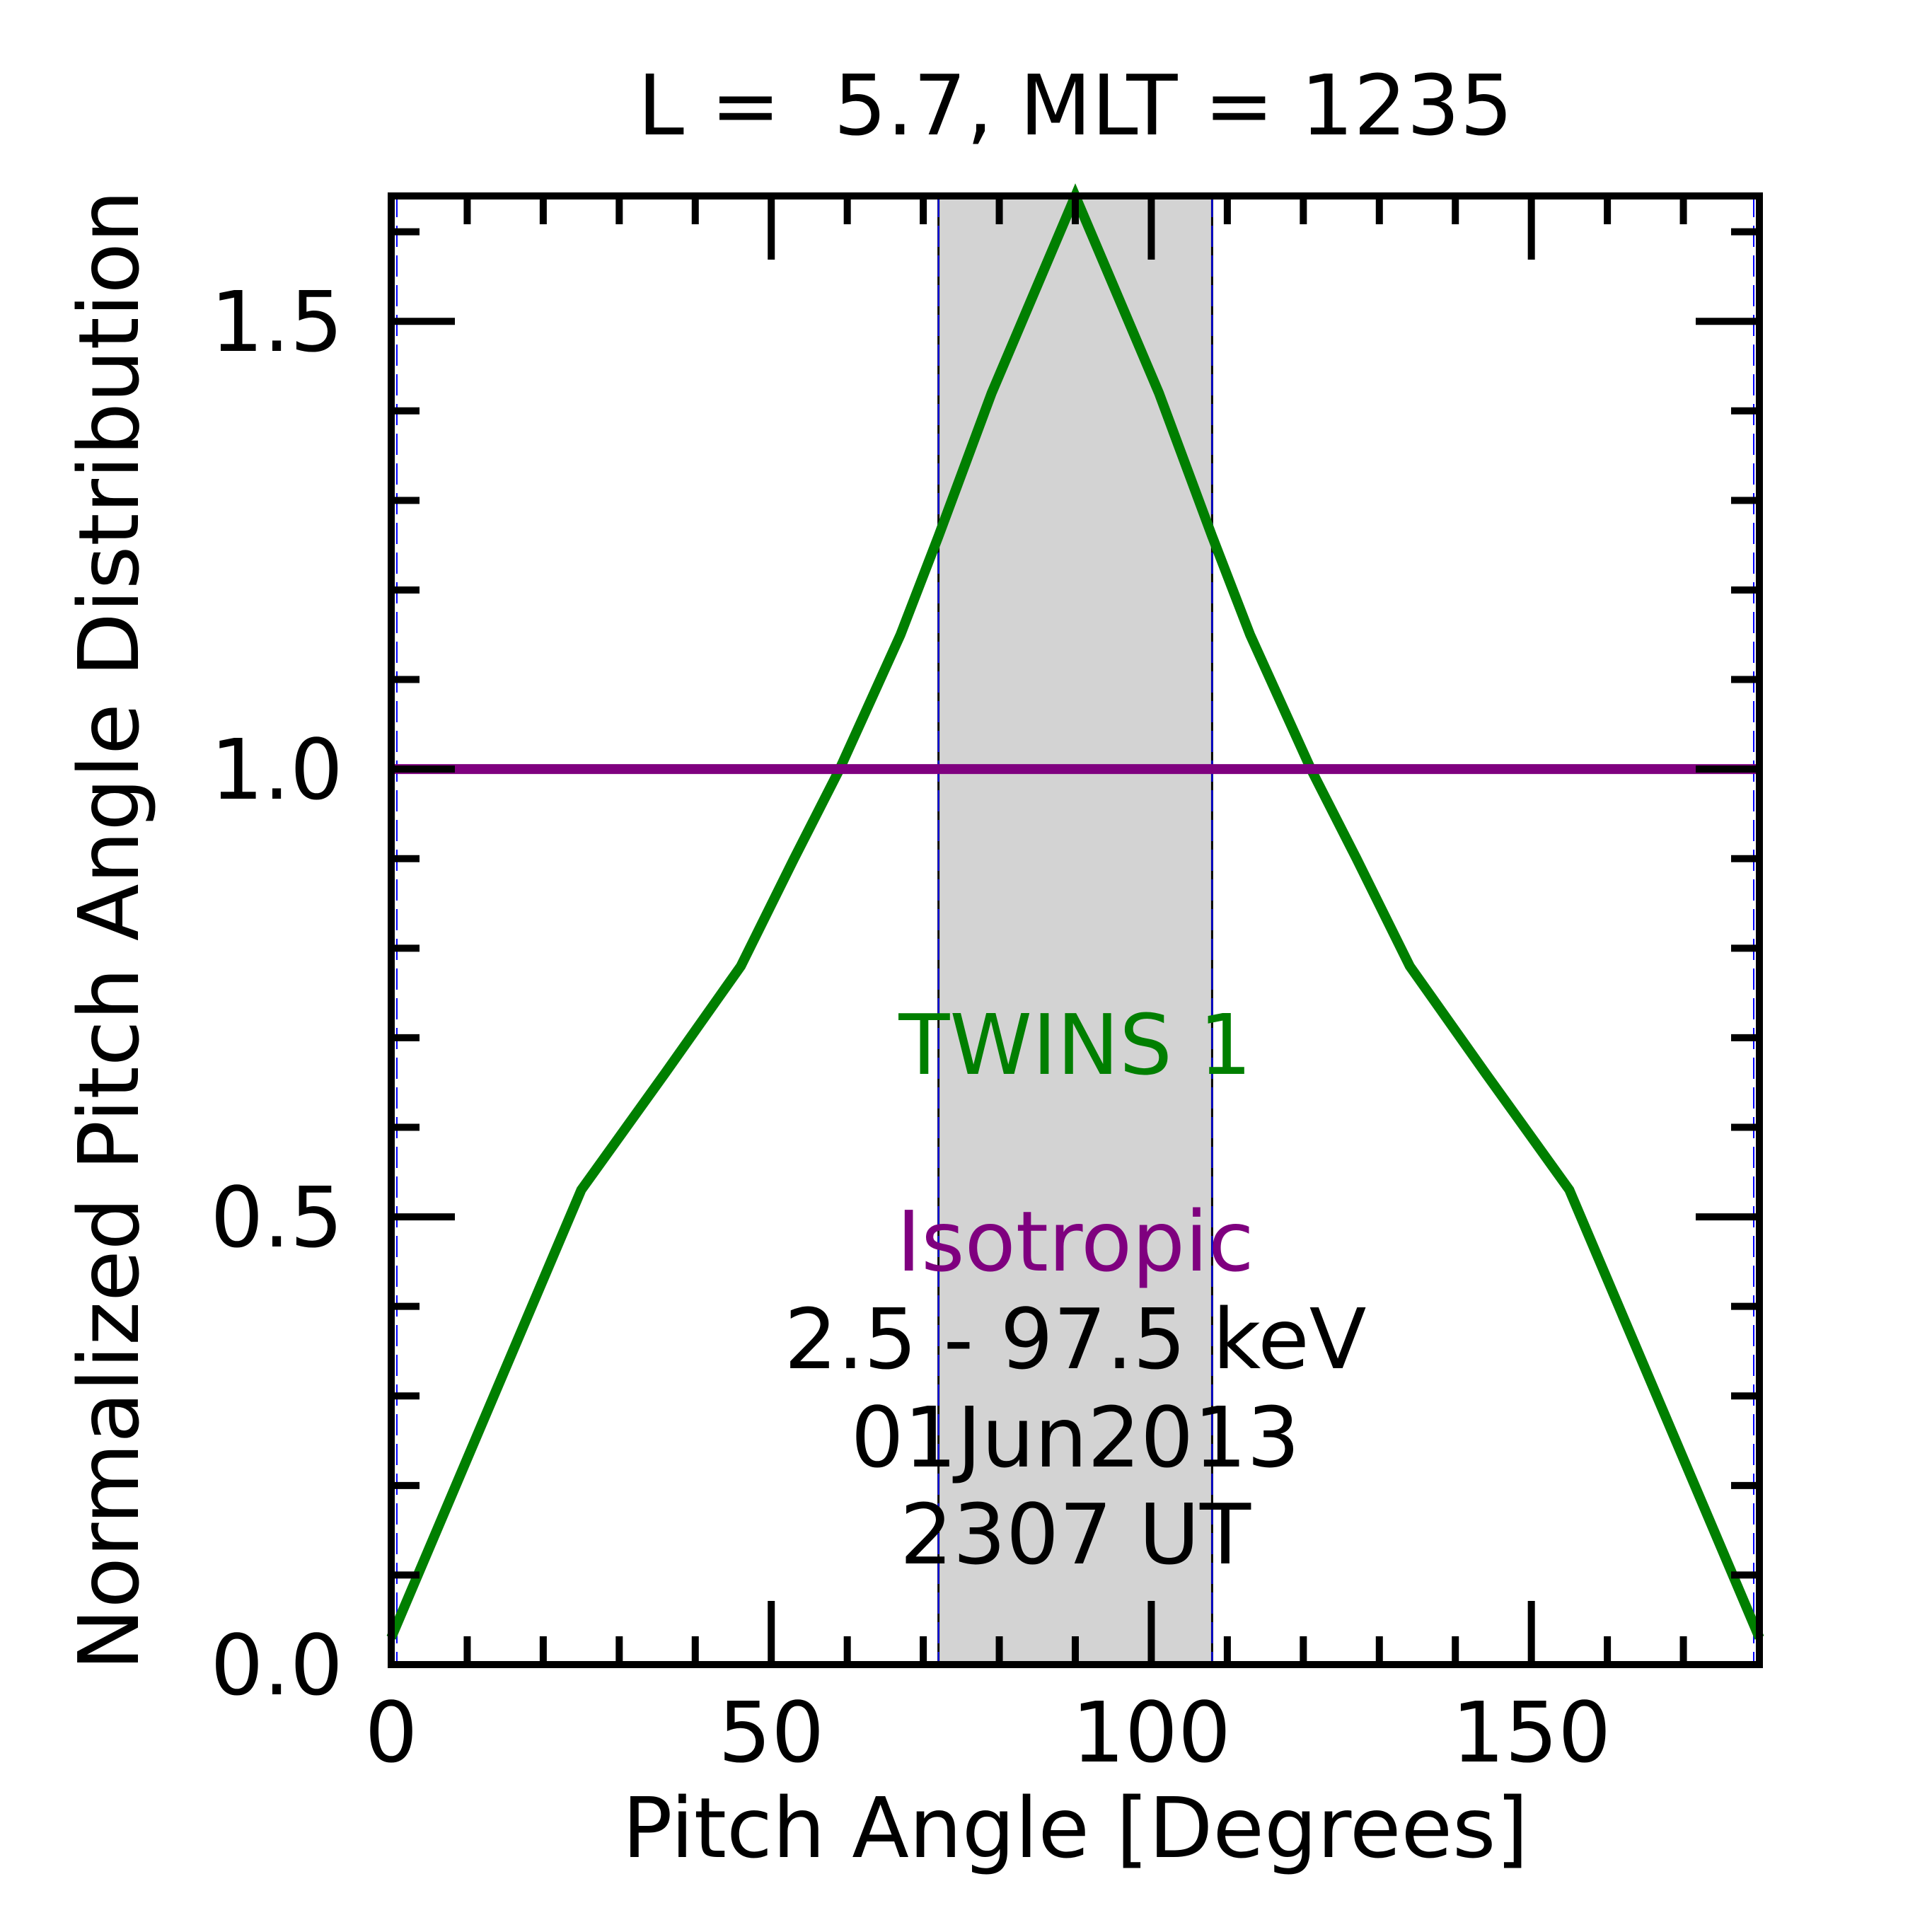 Image resolution: width=1932 pixels, height=1932 pixels. I want to click on x-tick-label: 0, so click(390, 1732).